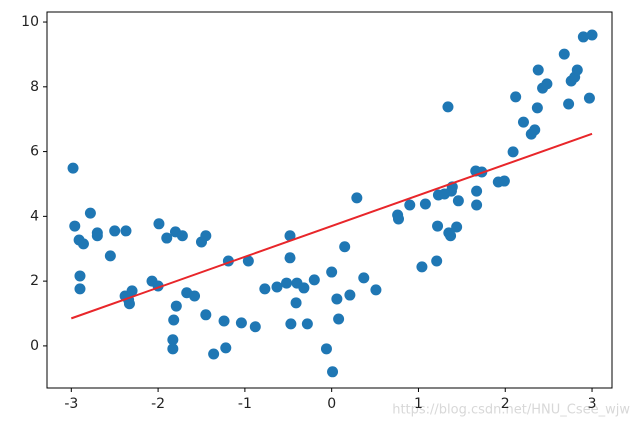 The height and width of the screenshot is (426, 638). Describe the element at coordinates (34, 216) in the screenshot. I see `y-tick-label: 4` at that location.